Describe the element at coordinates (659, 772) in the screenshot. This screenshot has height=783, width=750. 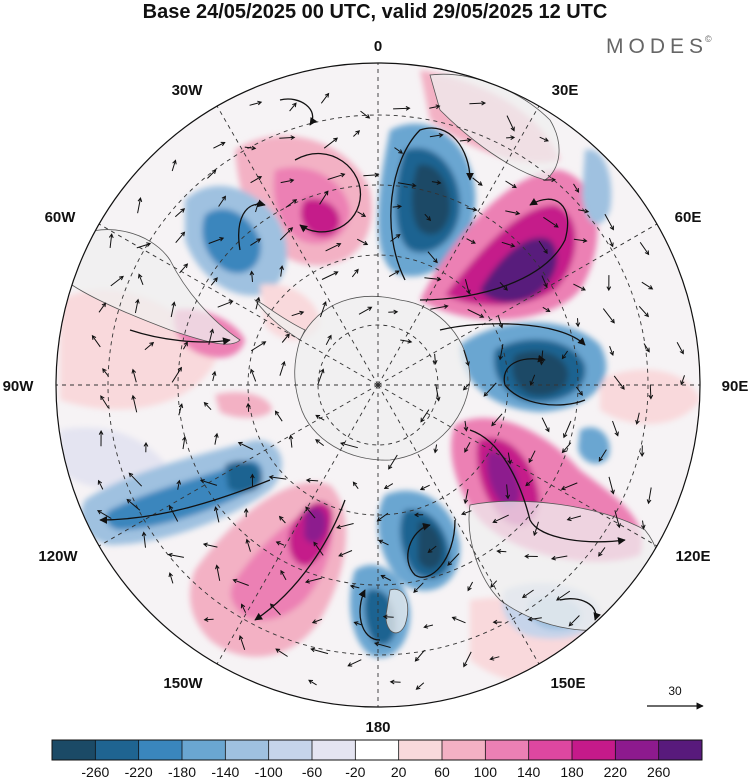
I see `colorbar-tick-label: 260` at that location.